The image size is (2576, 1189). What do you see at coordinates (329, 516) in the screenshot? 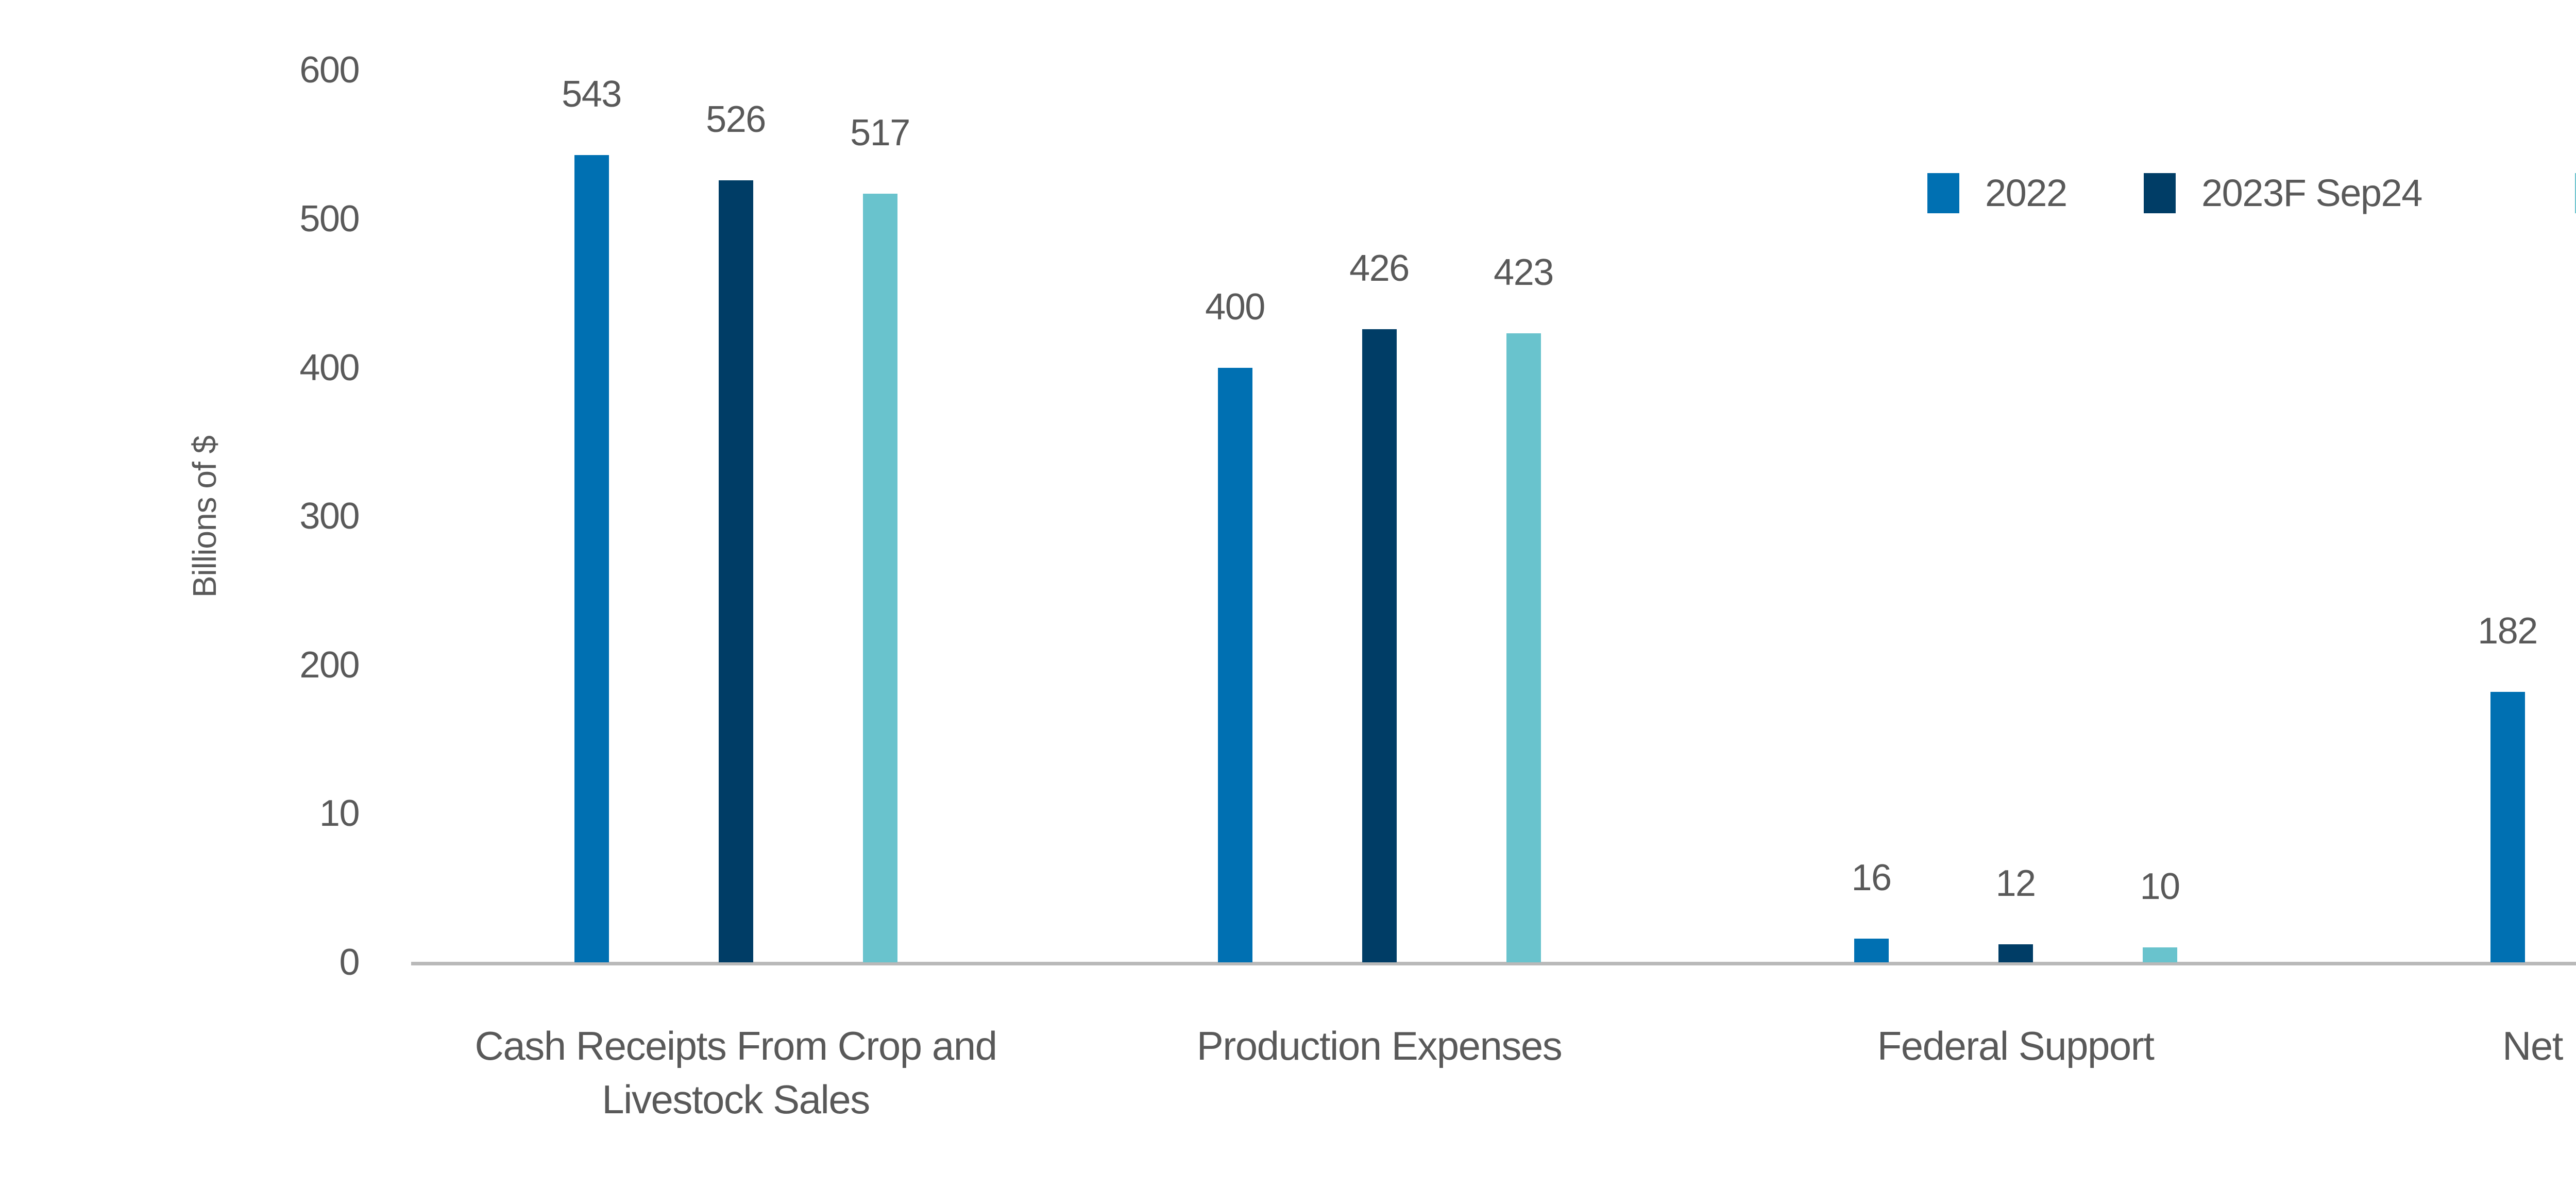
I see `y-tick-label: 300` at bounding box center [329, 516].